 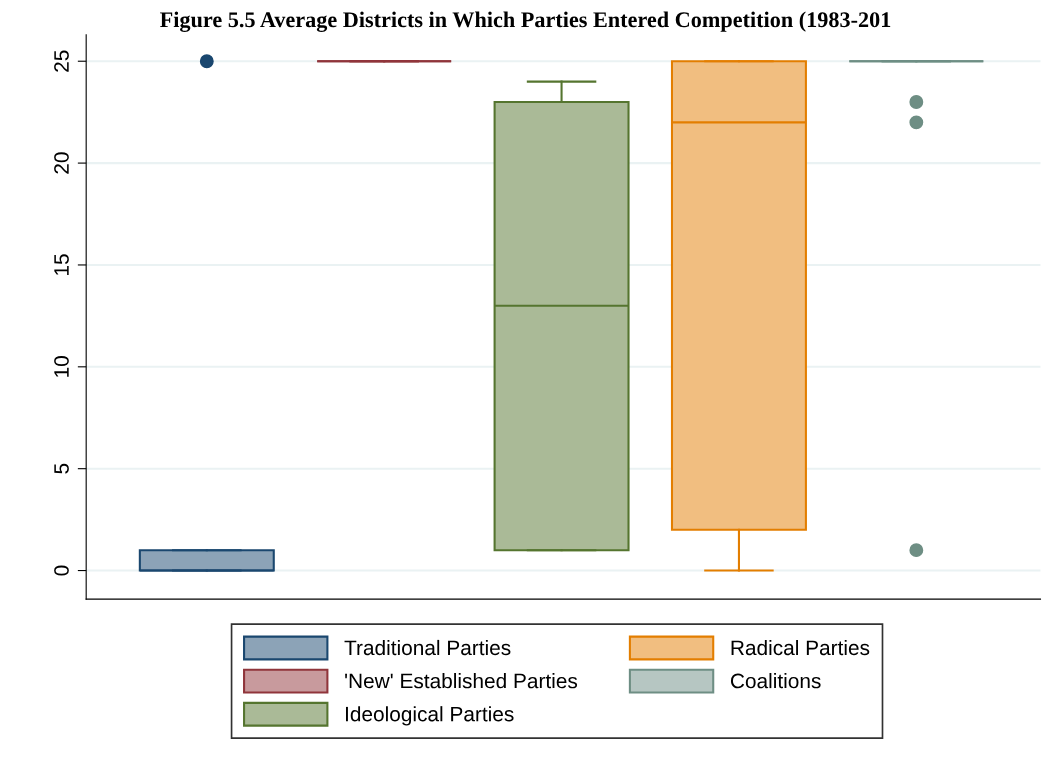 What do you see at coordinates (427, 647) in the screenshot?
I see `legend-label: Traditional Parties` at bounding box center [427, 647].